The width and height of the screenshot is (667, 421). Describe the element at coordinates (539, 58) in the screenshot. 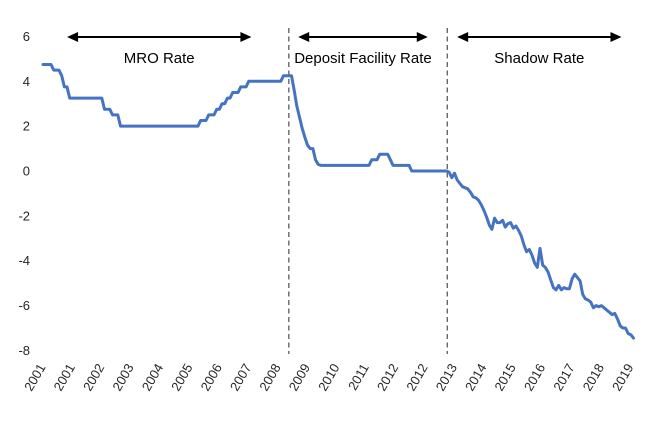

I see `region-label: Shadow Rate` at that location.